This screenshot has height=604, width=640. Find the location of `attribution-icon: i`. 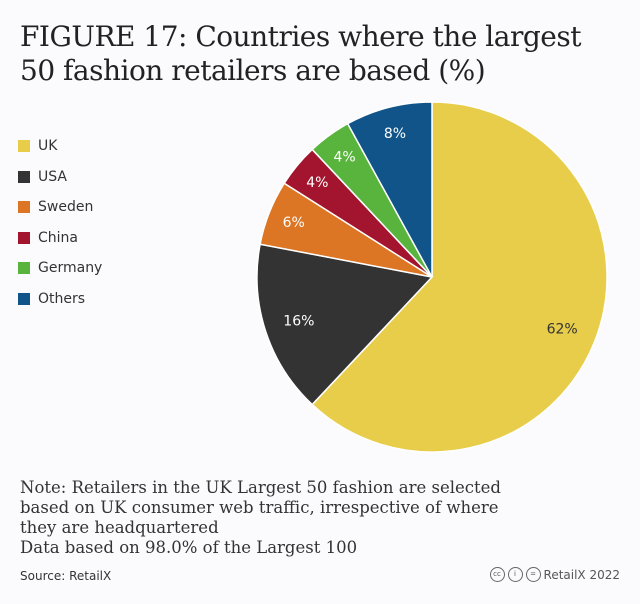

attribution-icon: i is located at coordinates (515, 574).